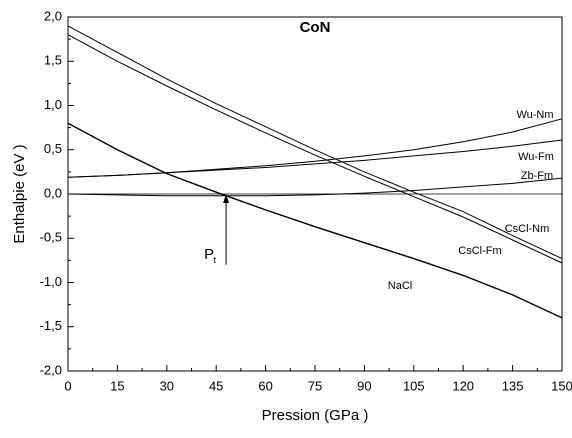 The image size is (572, 438). I want to click on series-label: Wu-Fm, so click(536, 157).